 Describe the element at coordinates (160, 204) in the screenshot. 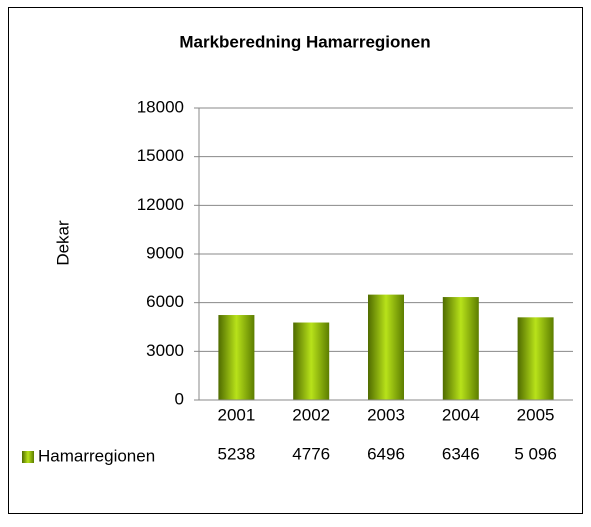

I see `y-tick-label: 12000` at that location.